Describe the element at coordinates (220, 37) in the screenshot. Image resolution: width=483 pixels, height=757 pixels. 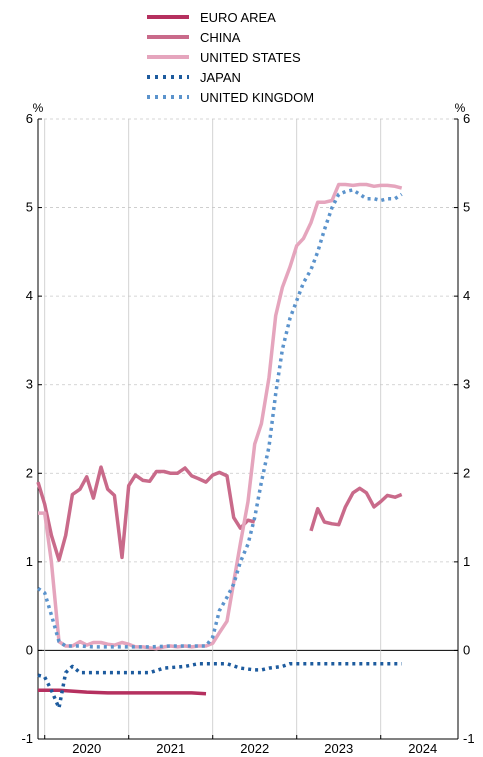
I see `legend-label-china: CHINA` at that location.